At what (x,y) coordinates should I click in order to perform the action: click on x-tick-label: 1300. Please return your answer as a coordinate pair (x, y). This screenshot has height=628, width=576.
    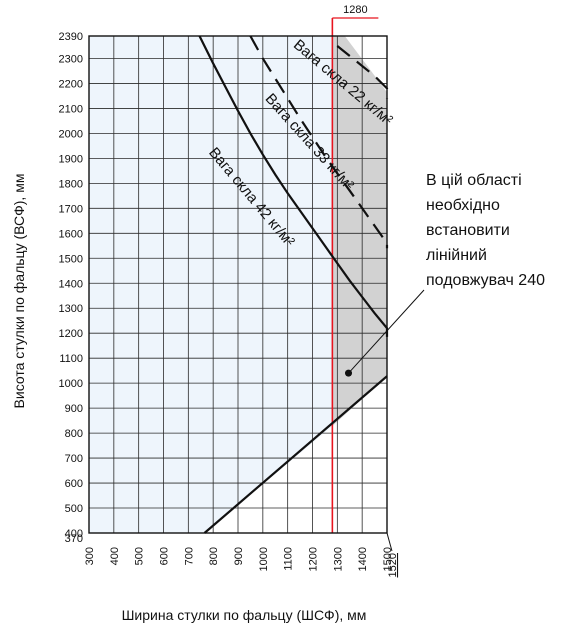
    Looking at the image, I should click on (338, 559).